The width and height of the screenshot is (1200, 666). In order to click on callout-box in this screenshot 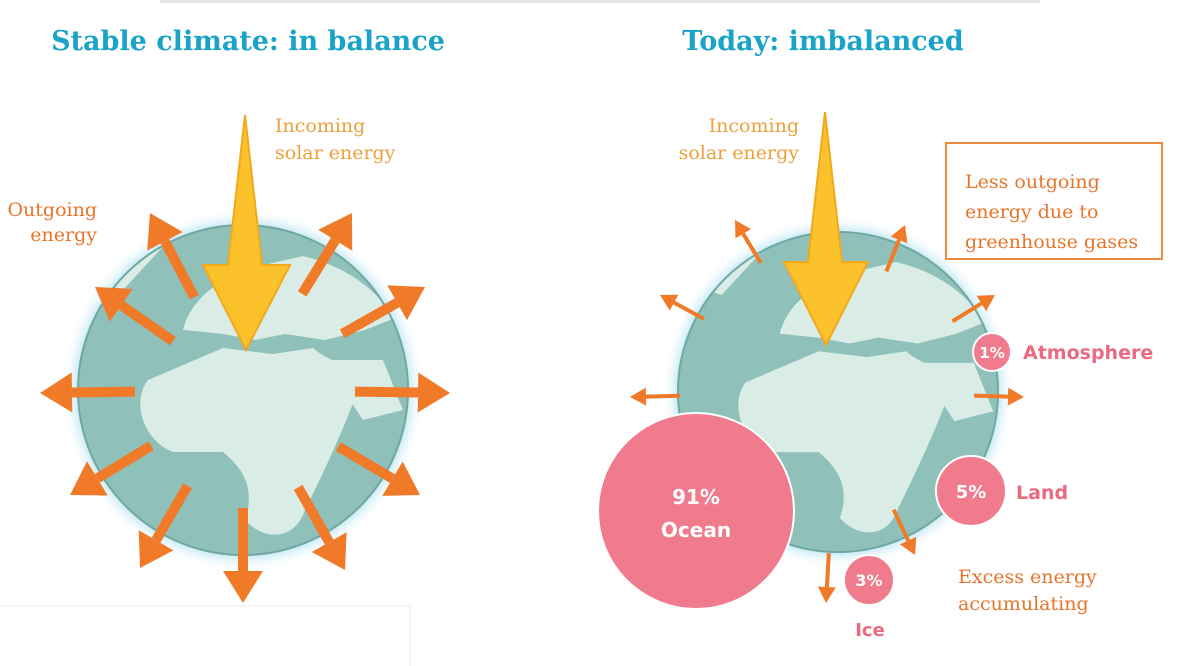, I will do `click(1054, 201)`.